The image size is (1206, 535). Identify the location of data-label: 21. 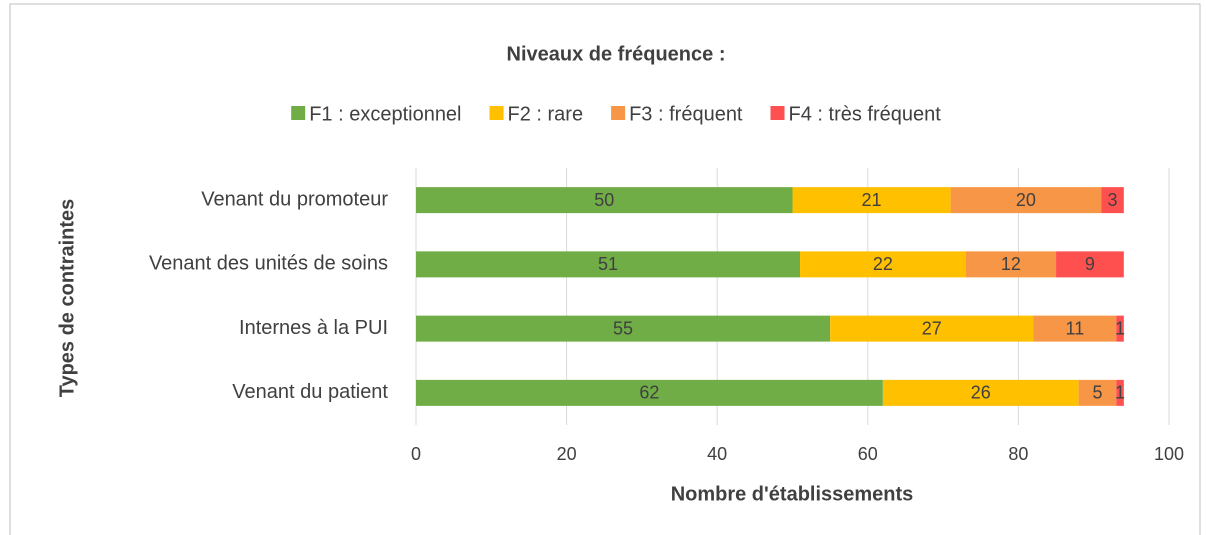
(872, 200).